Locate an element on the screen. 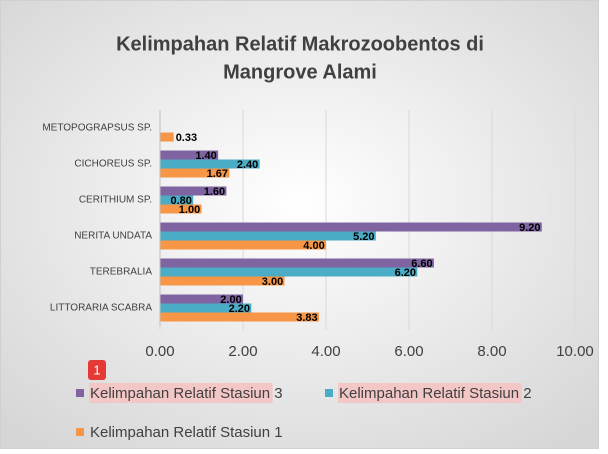 The width and height of the screenshot is (608, 454). data-label: 6.60 is located at coordinates (421, 264).